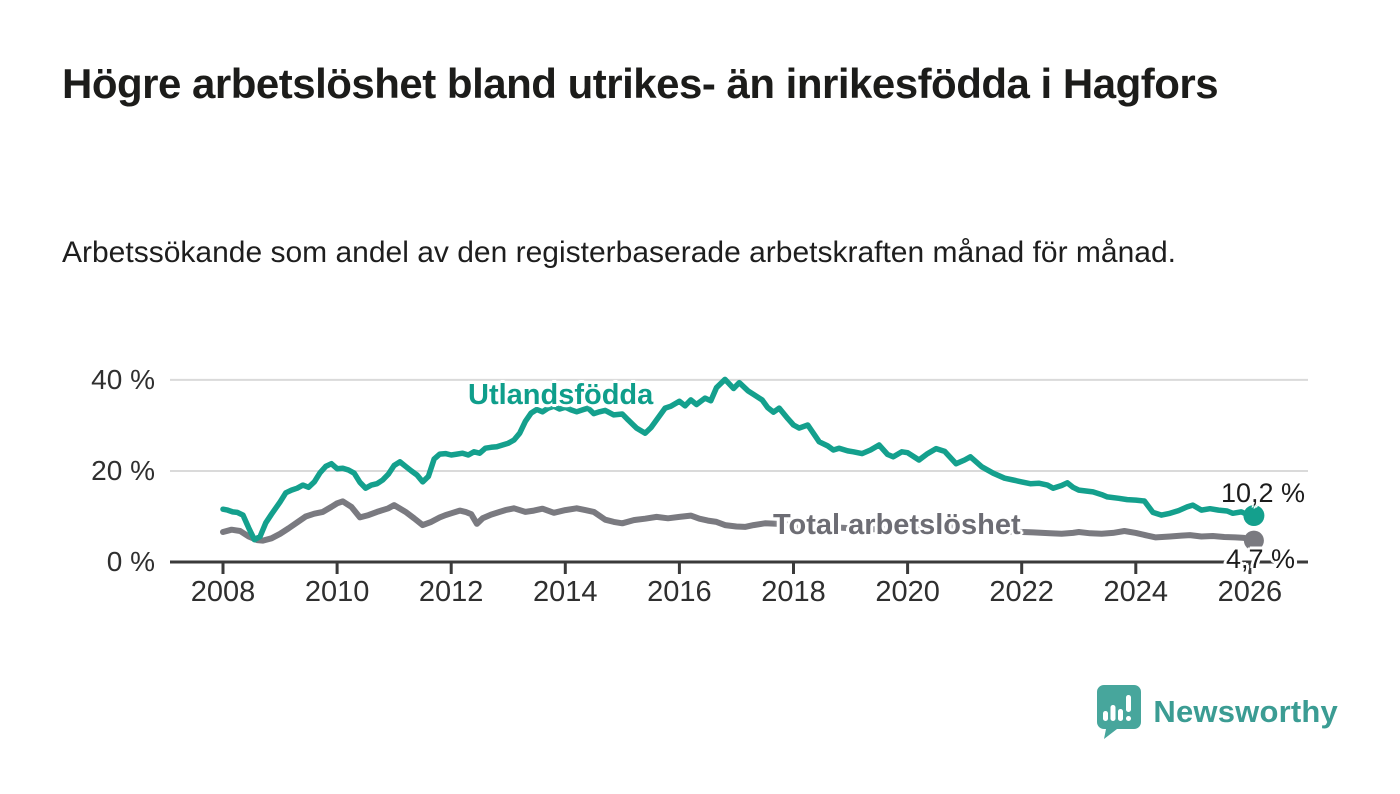 Image resolution: width=1400 pixels, height=794 pixels. I want to click on x-axis-label: 2018, so click(793, 592).